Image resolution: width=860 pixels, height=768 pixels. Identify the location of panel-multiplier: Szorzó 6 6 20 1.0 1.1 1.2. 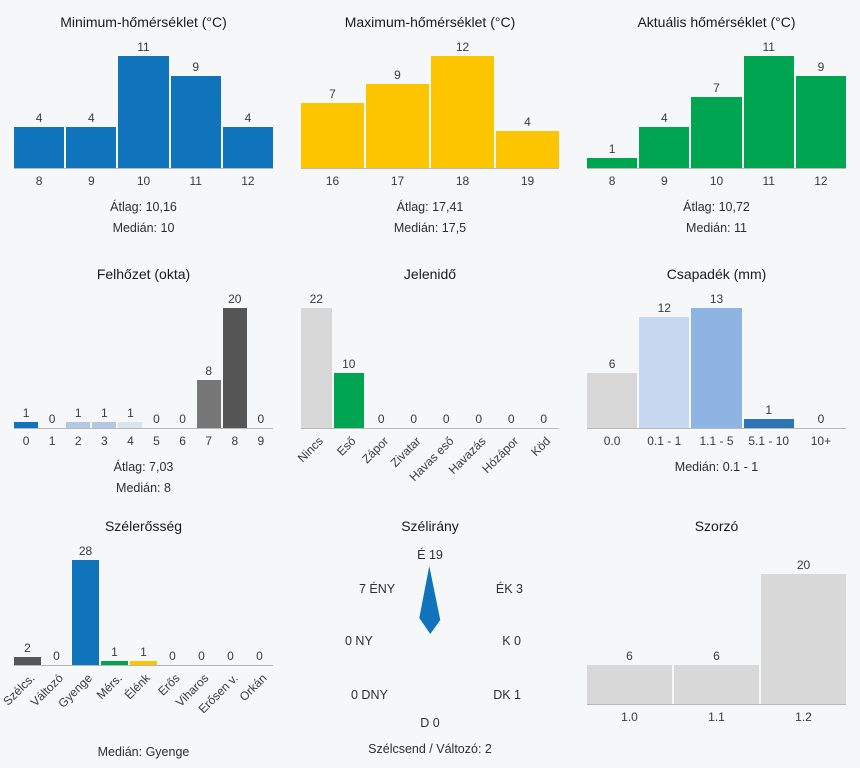
(716, 636).